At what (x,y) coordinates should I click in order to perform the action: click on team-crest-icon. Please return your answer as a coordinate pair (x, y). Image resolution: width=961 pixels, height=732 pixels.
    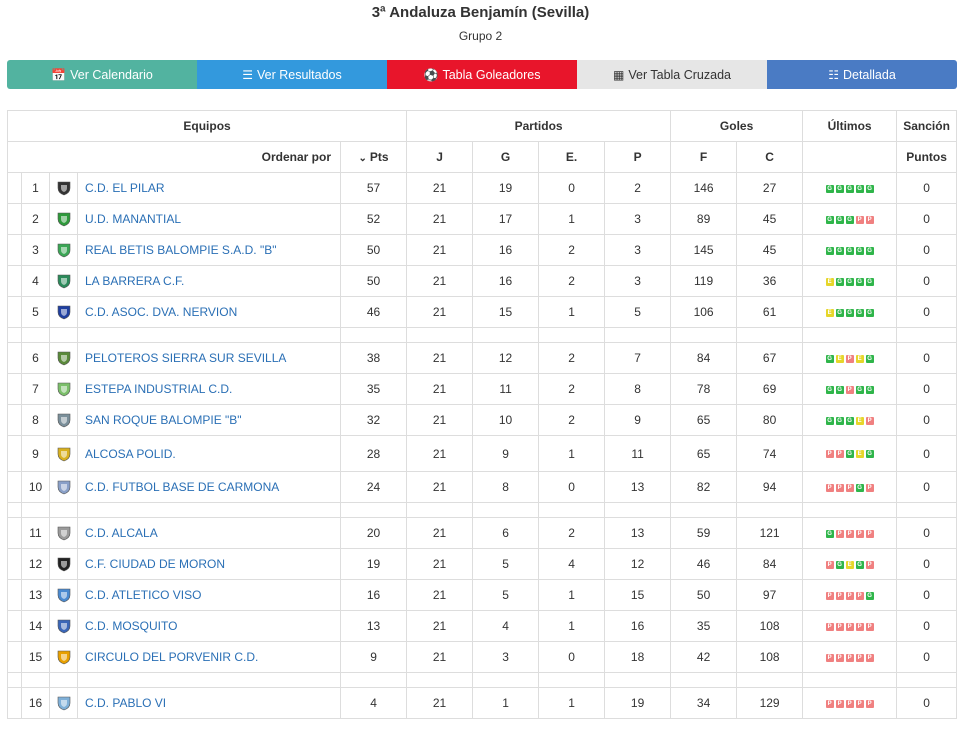
    Looking at the image, I should click on (64, 564).